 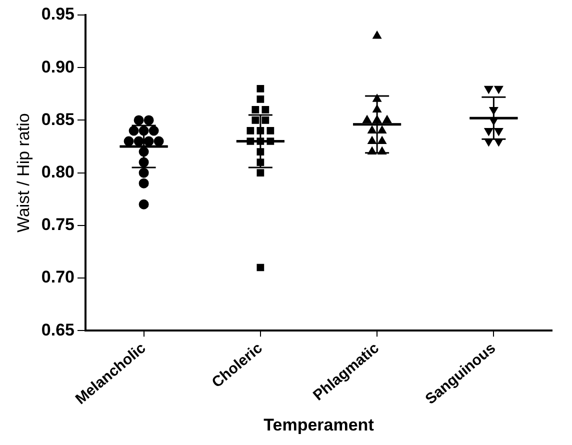 What do you see at coordinates (57, 14) in the screenshot?
I see `y-tick-label: 0.95` at bounding box center [57, 14].